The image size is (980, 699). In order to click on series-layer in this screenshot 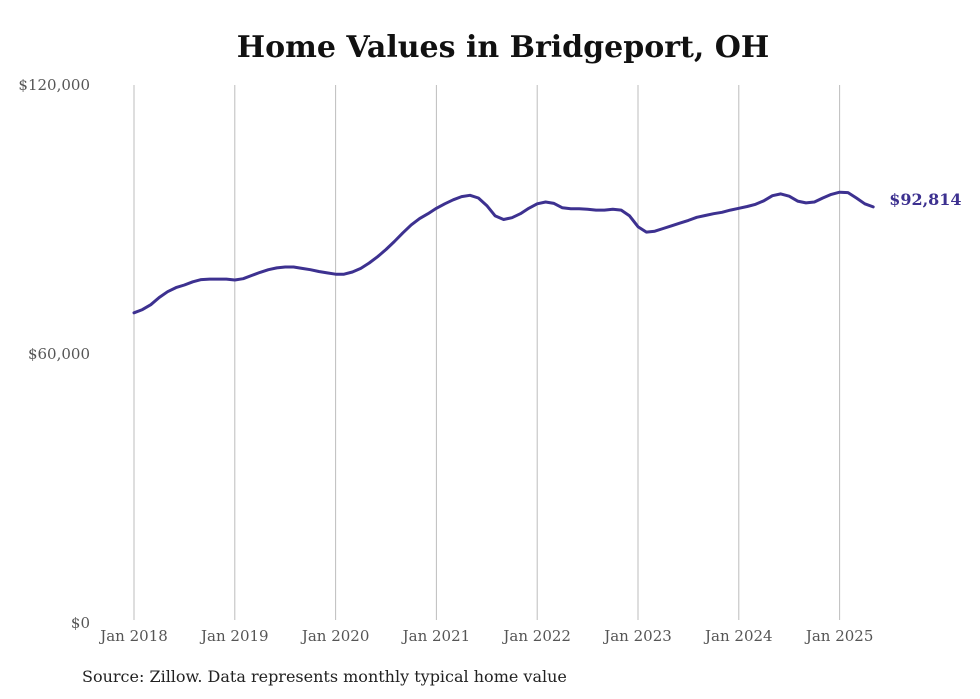, I will do `click(503, 252)`.